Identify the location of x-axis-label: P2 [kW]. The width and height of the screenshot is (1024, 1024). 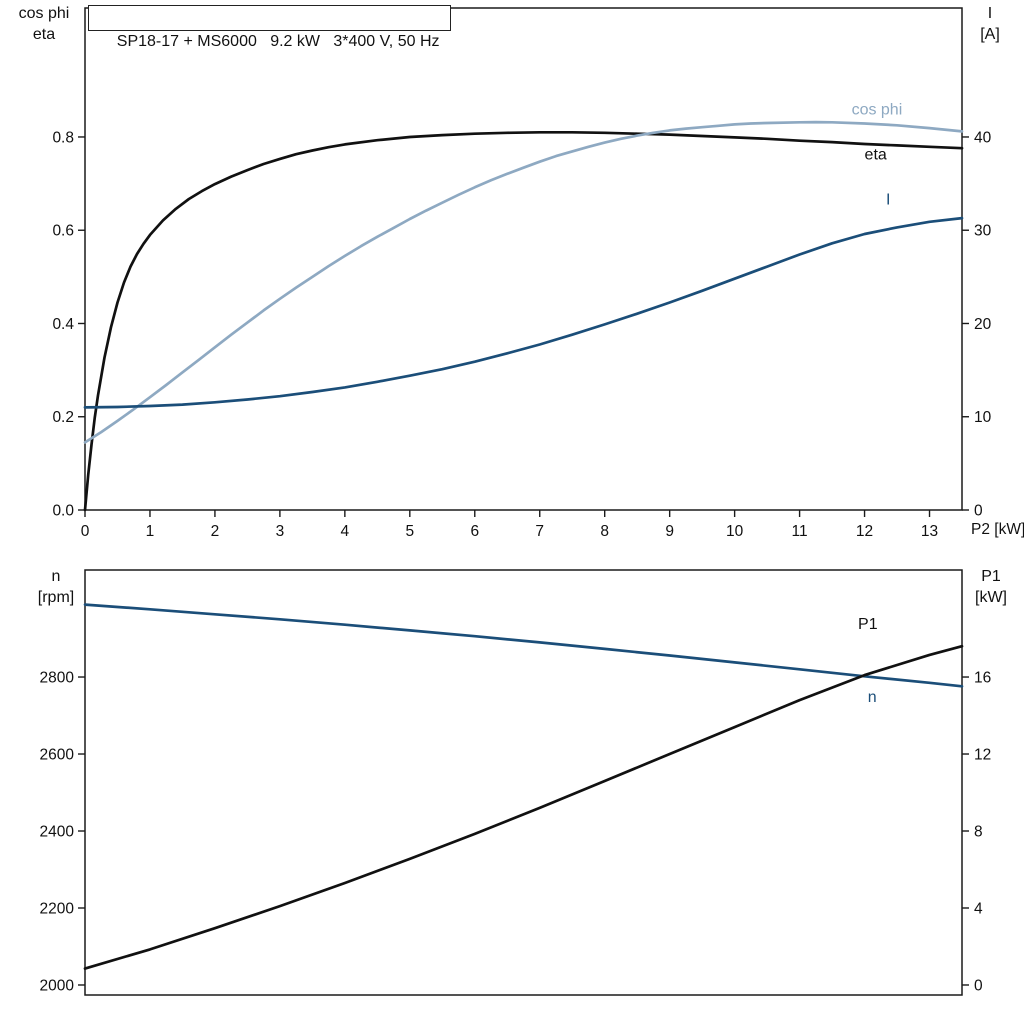
(997, 529).